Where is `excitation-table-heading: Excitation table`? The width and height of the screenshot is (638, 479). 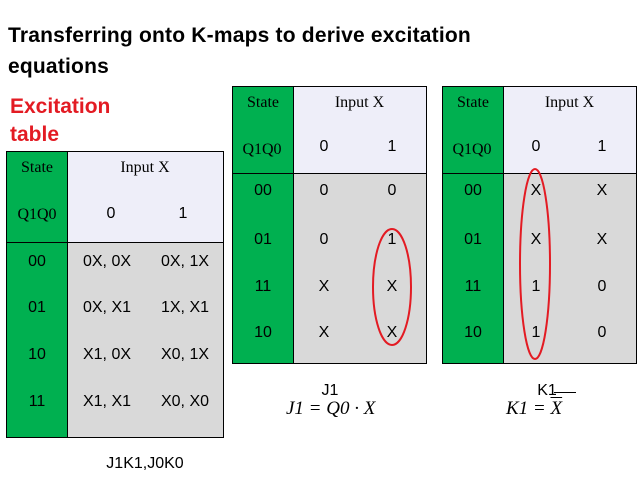
excitation-table-heading: Excitation table is located at coordinates (60, 121).